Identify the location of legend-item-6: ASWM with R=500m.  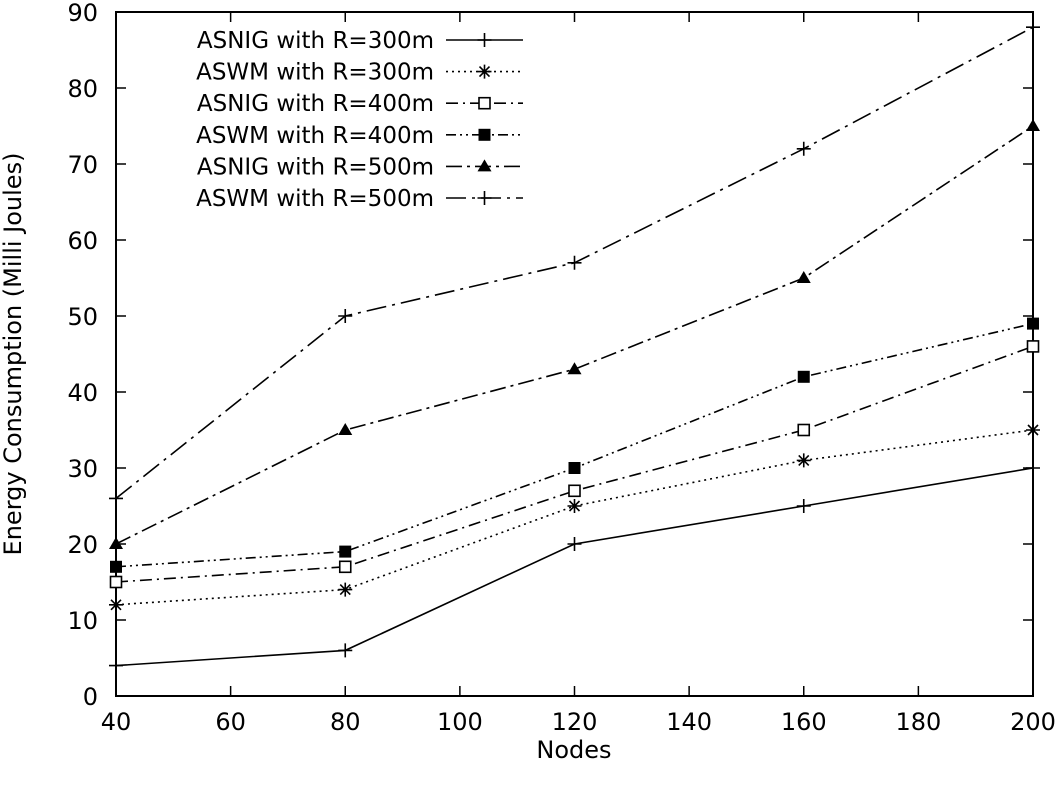
(359, 199).